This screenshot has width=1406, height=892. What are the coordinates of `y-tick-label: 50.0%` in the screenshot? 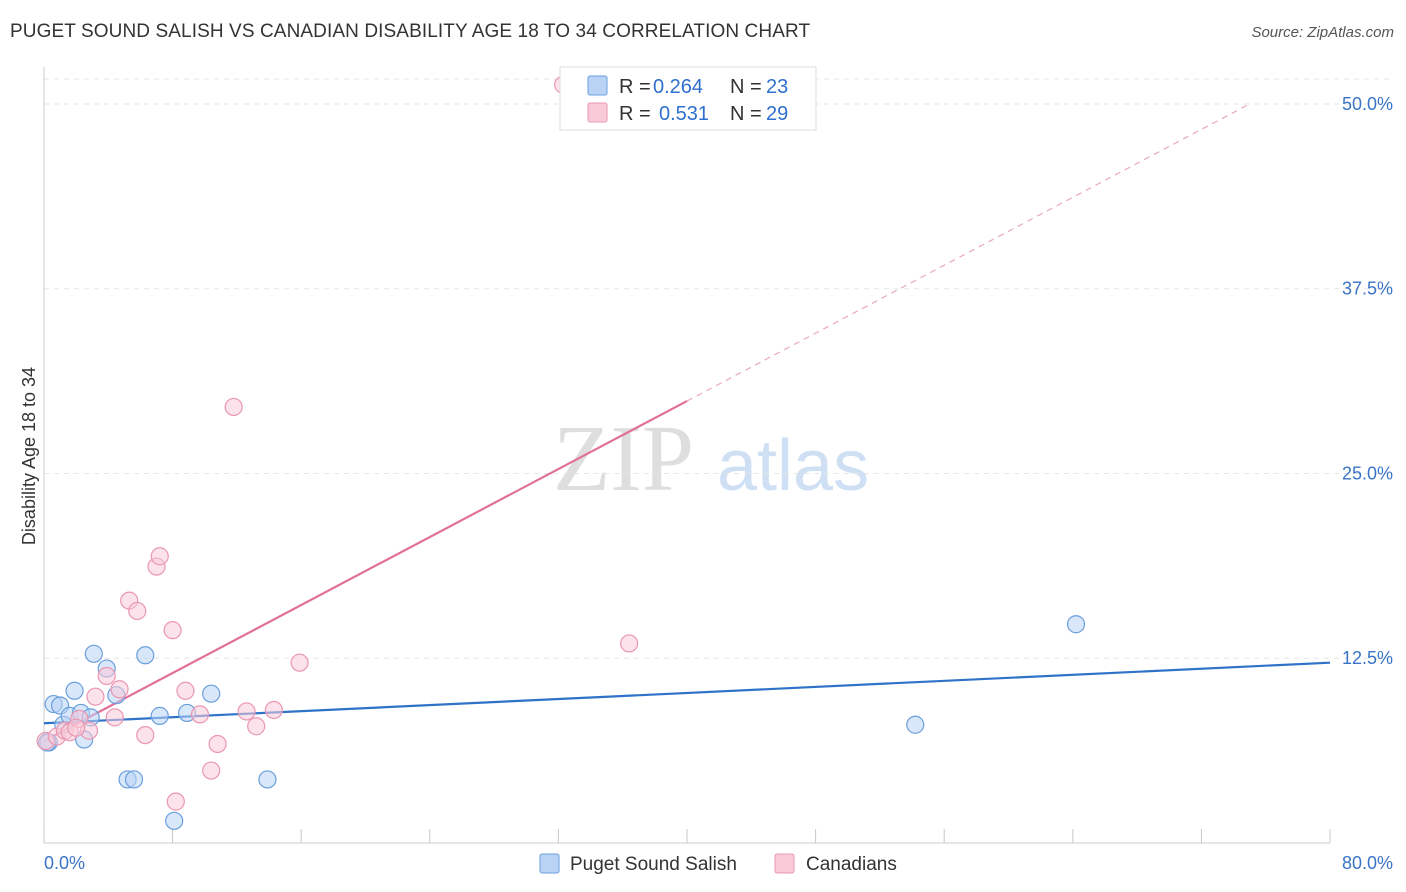 It's located at (1367, 104).